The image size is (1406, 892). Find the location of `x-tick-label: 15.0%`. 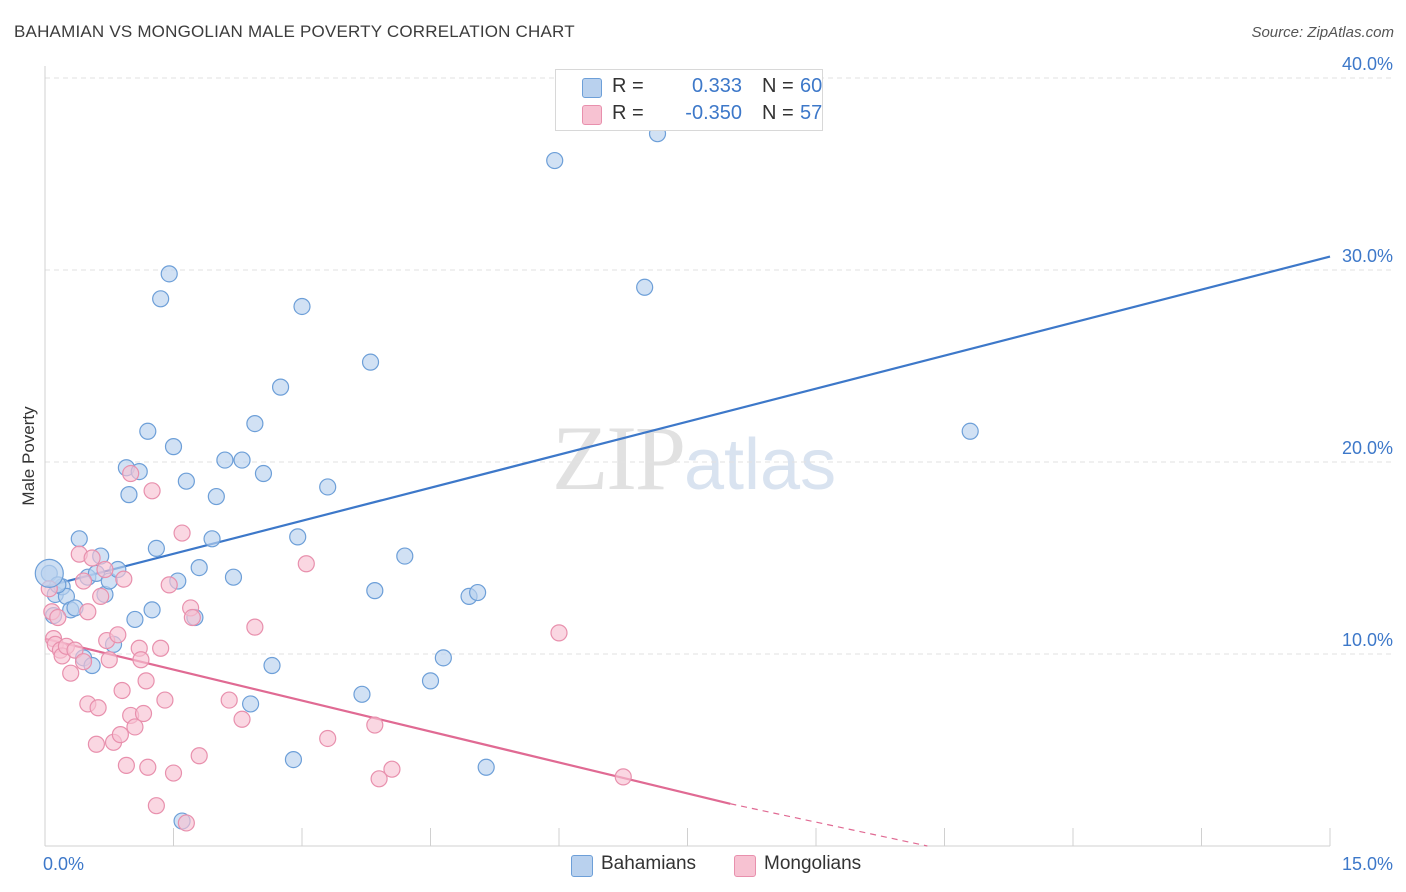

x-tick-label: 15.0% is located at coordinates (1367, 864).